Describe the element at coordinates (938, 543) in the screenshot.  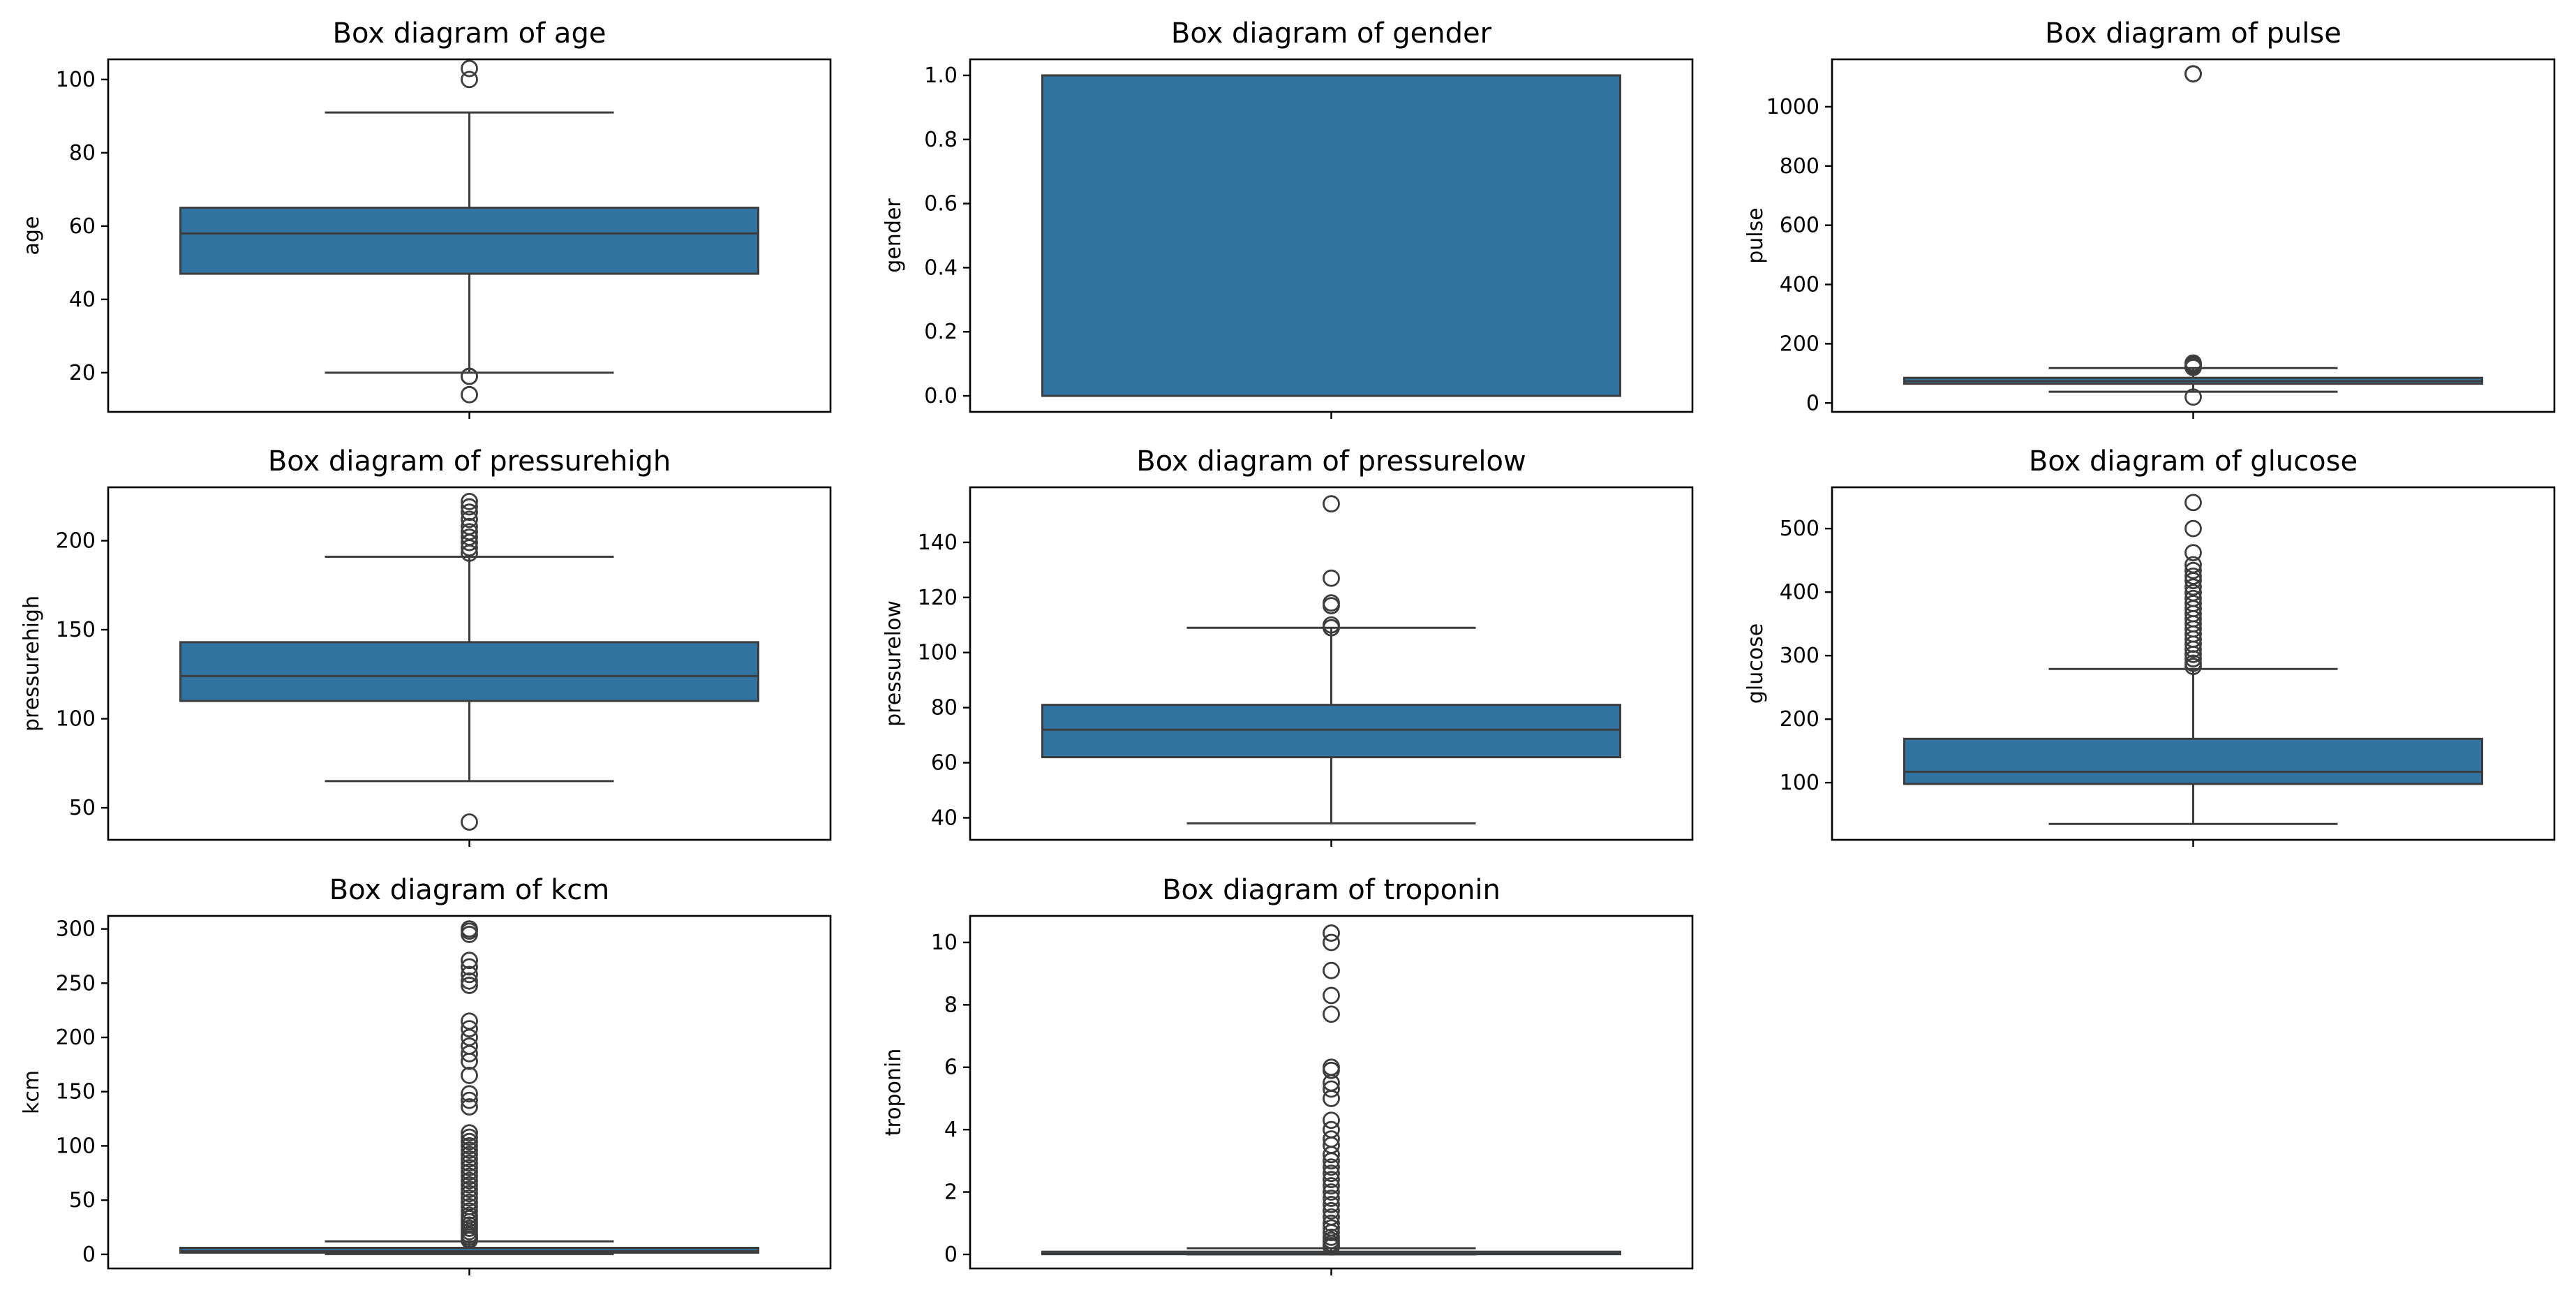
I see `y-tick-label: 140` at that location.